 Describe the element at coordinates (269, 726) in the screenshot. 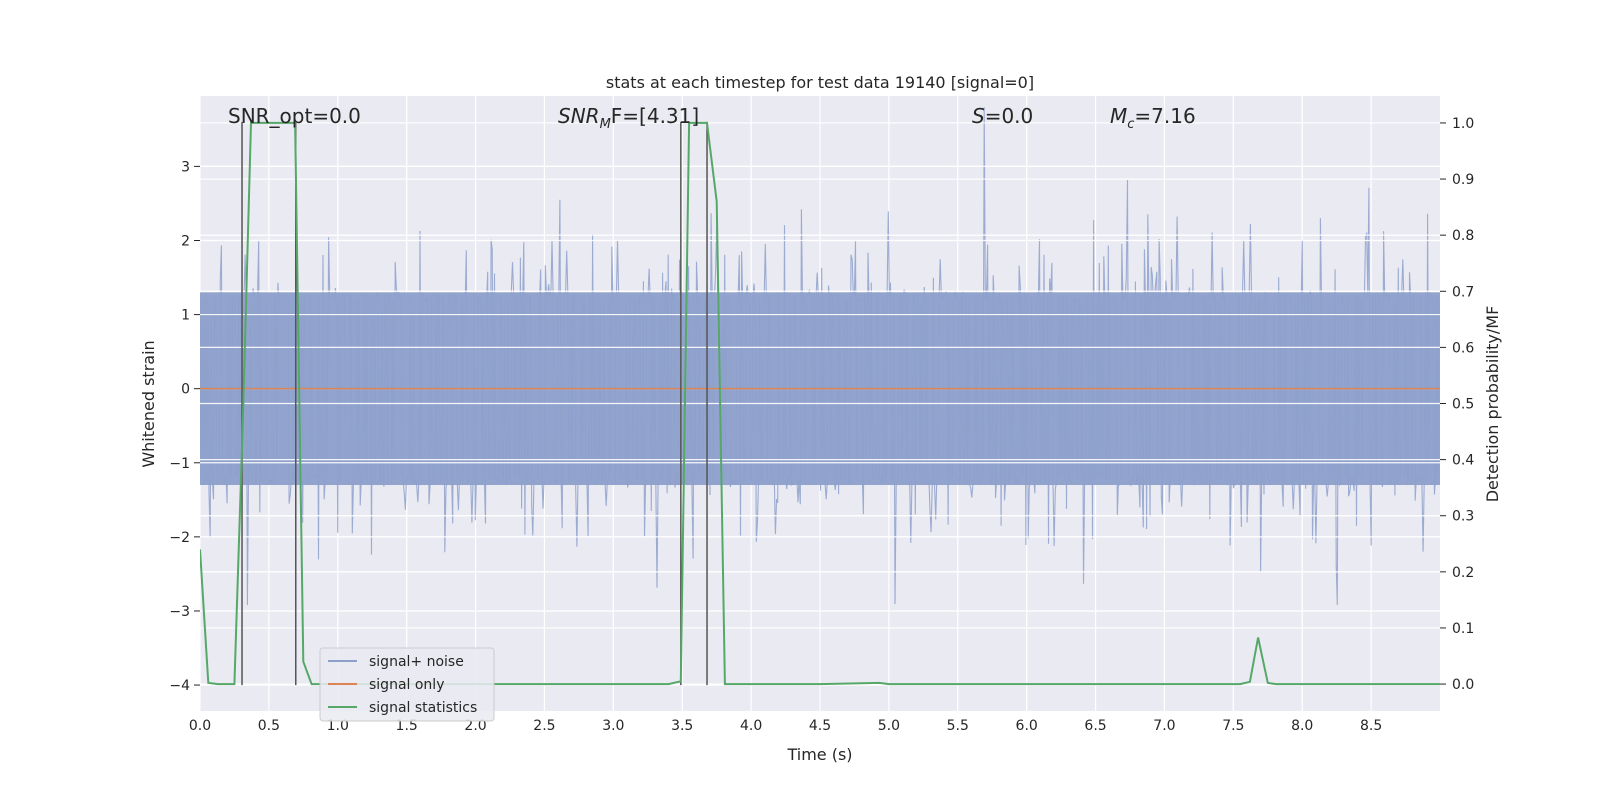

I see `x-tick-label: 0.5` at that location.